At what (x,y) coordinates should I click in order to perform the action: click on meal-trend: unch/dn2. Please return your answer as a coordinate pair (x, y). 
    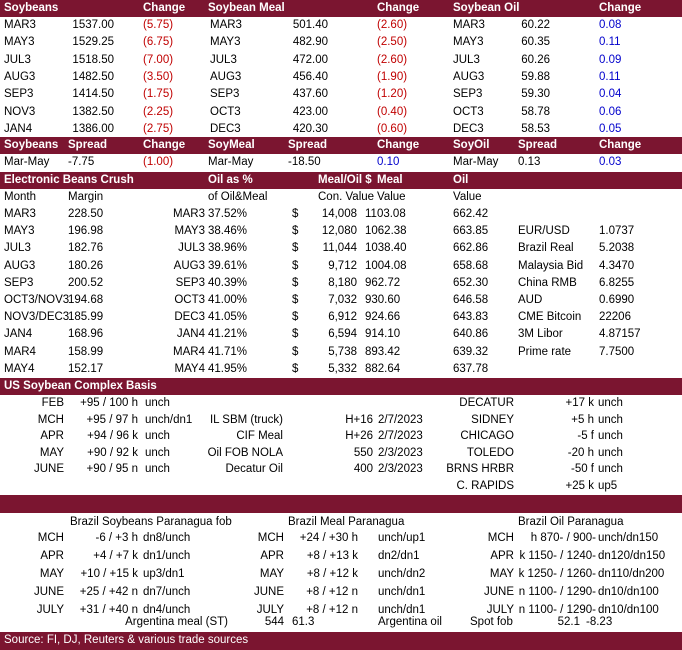
    Looking at the image, I should click on (402, 574).